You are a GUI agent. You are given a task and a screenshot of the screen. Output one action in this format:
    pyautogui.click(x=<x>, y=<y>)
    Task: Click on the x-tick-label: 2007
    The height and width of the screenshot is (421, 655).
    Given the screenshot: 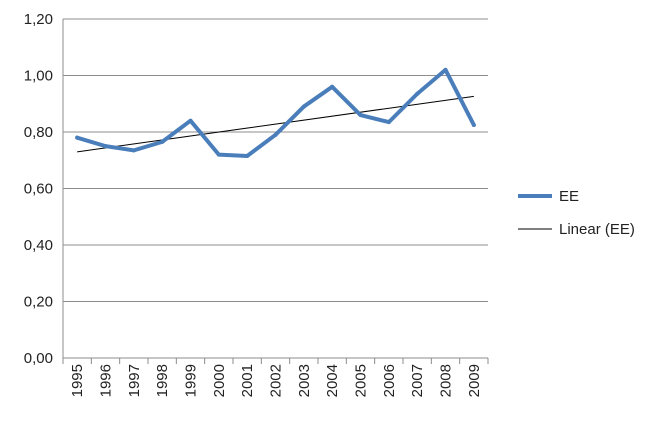 What is the action you would take?
    pyautogui.click(x=417, y=380)
    